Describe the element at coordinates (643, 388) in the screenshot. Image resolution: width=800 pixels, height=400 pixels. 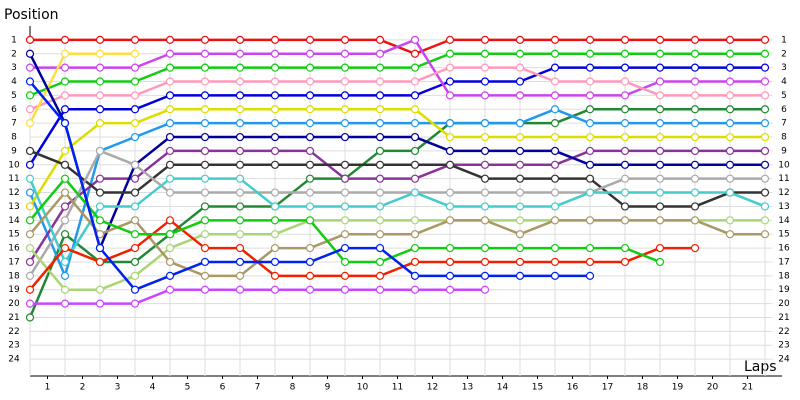
I see `x-tick-label: 18` at that location.